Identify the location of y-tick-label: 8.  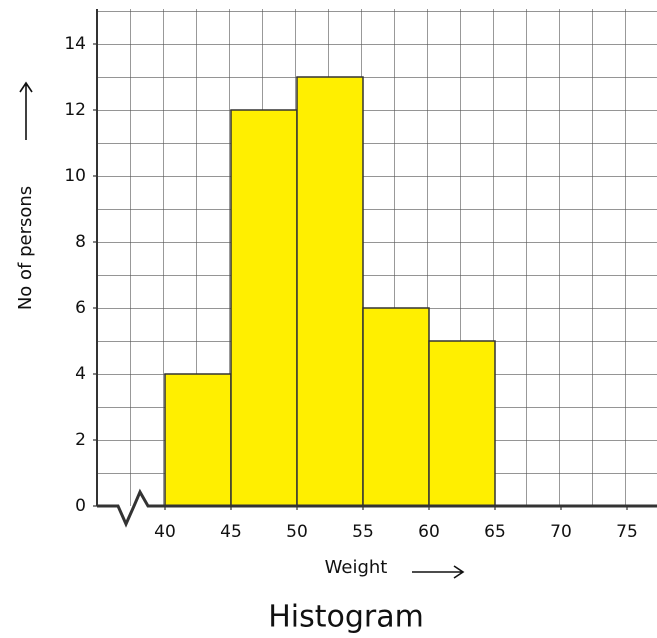
(80, 242).